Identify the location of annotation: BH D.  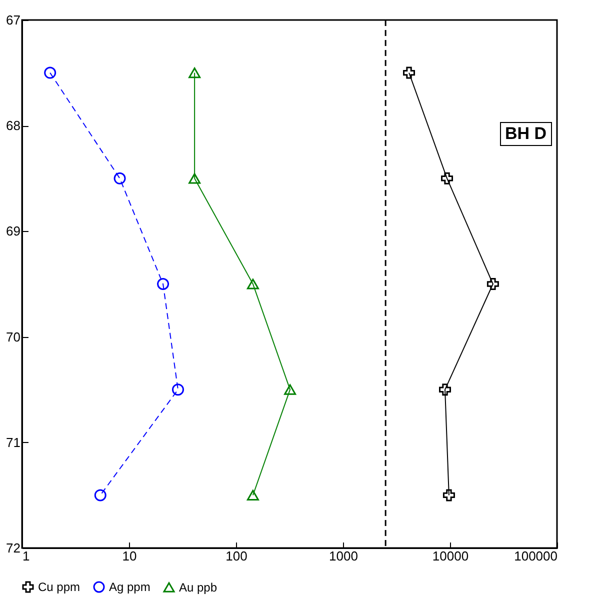
(526, 134).